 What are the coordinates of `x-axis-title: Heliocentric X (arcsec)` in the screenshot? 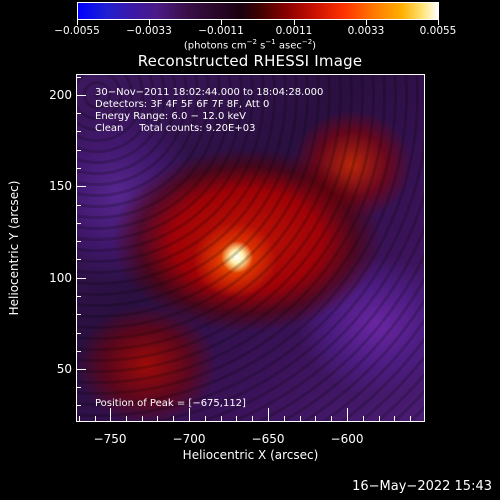 It's located at (250, 455).